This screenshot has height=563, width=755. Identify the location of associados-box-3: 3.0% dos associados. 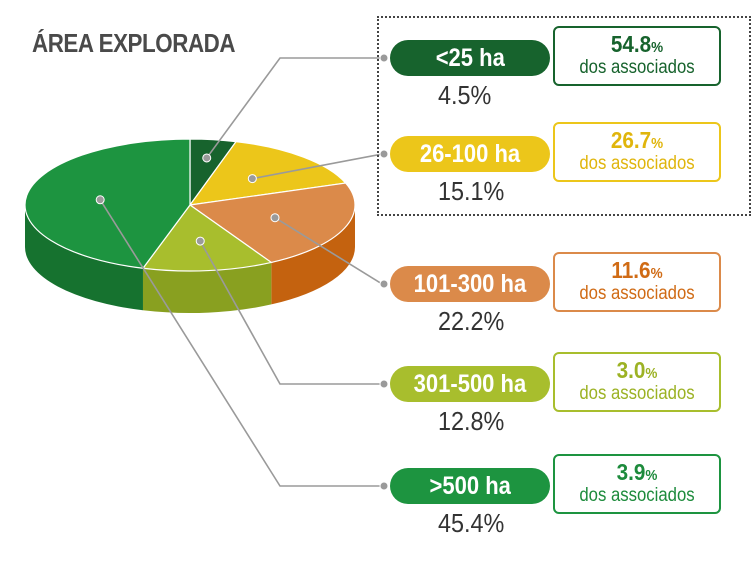
(637, 382).